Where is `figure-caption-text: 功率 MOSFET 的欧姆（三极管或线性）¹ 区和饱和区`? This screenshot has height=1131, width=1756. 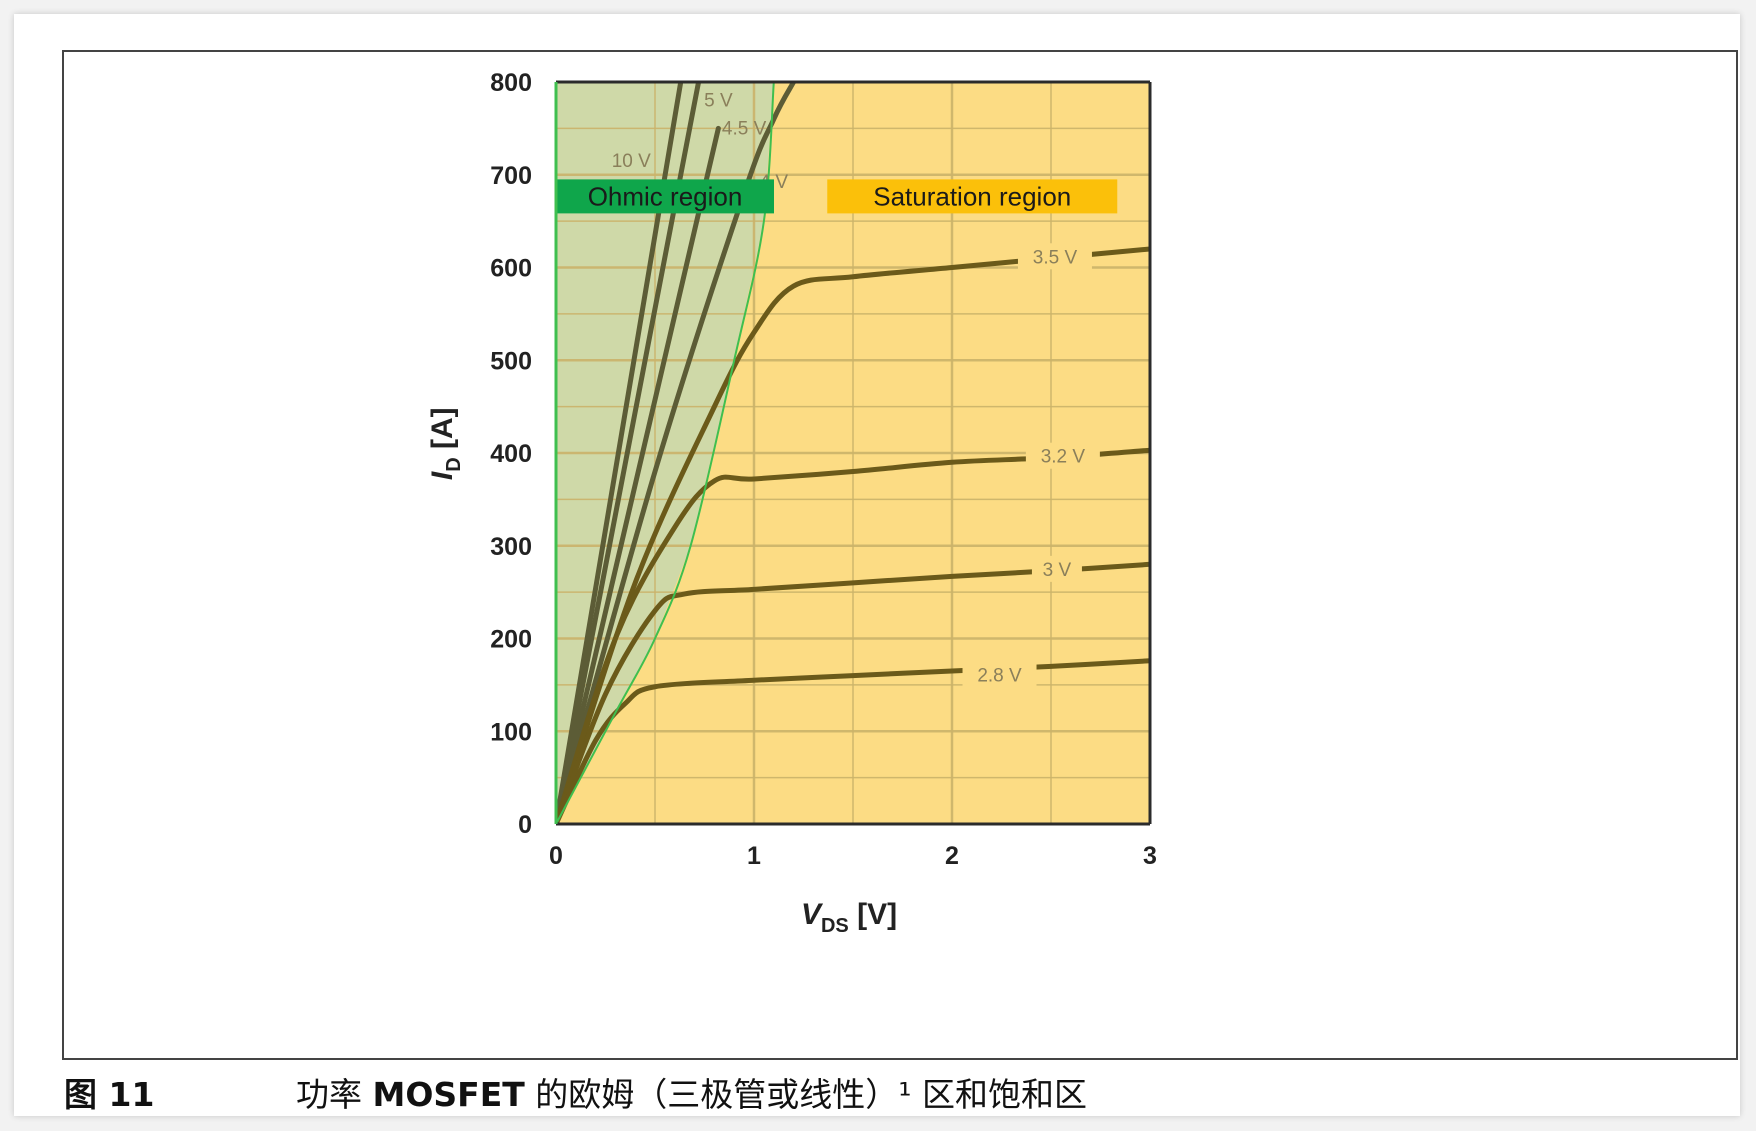 figure-caption-text: 功率 MOSFET 的欧姆（三极管或线性）¹ 区和饱和区 is located at coordinates (691, 1092).